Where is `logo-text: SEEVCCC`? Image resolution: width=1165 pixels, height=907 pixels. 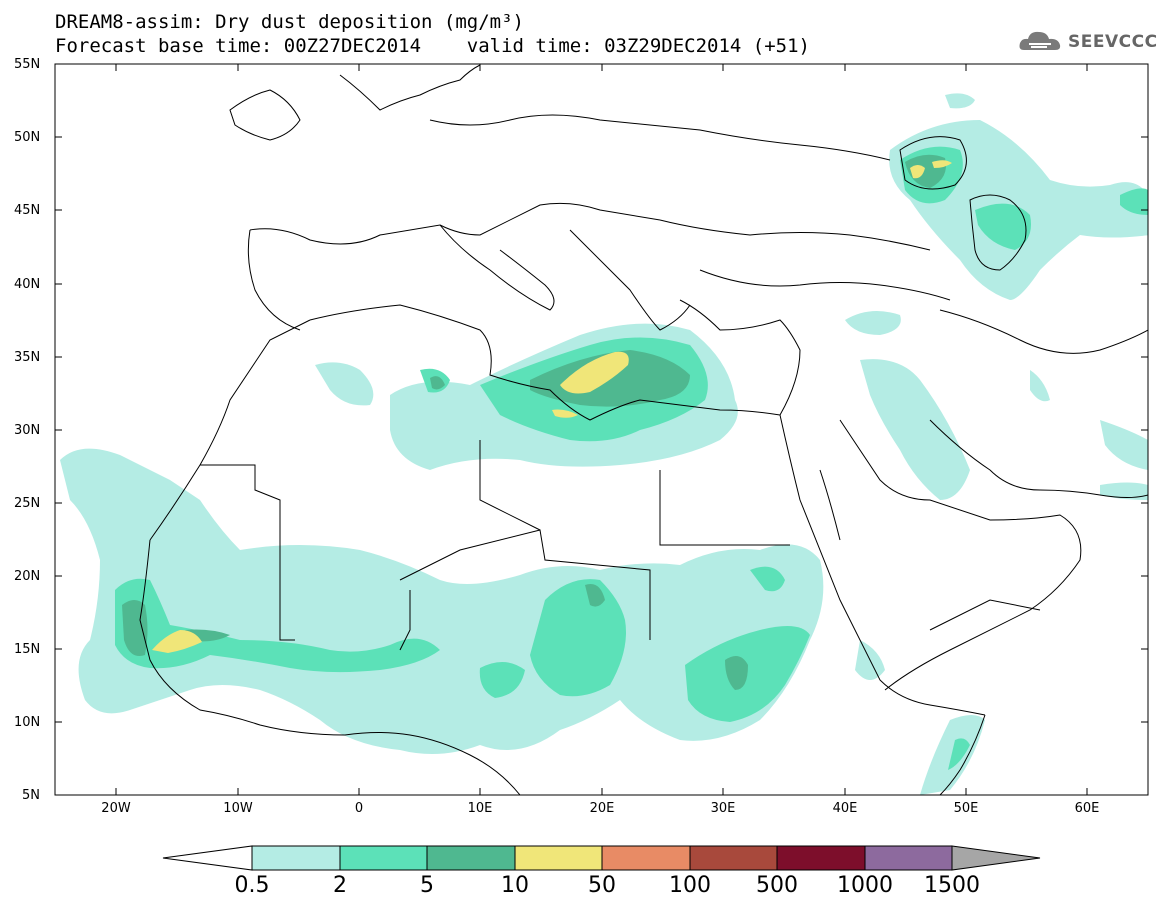
logo-text: SEEVCCC is located at coordinates (1113, 42).